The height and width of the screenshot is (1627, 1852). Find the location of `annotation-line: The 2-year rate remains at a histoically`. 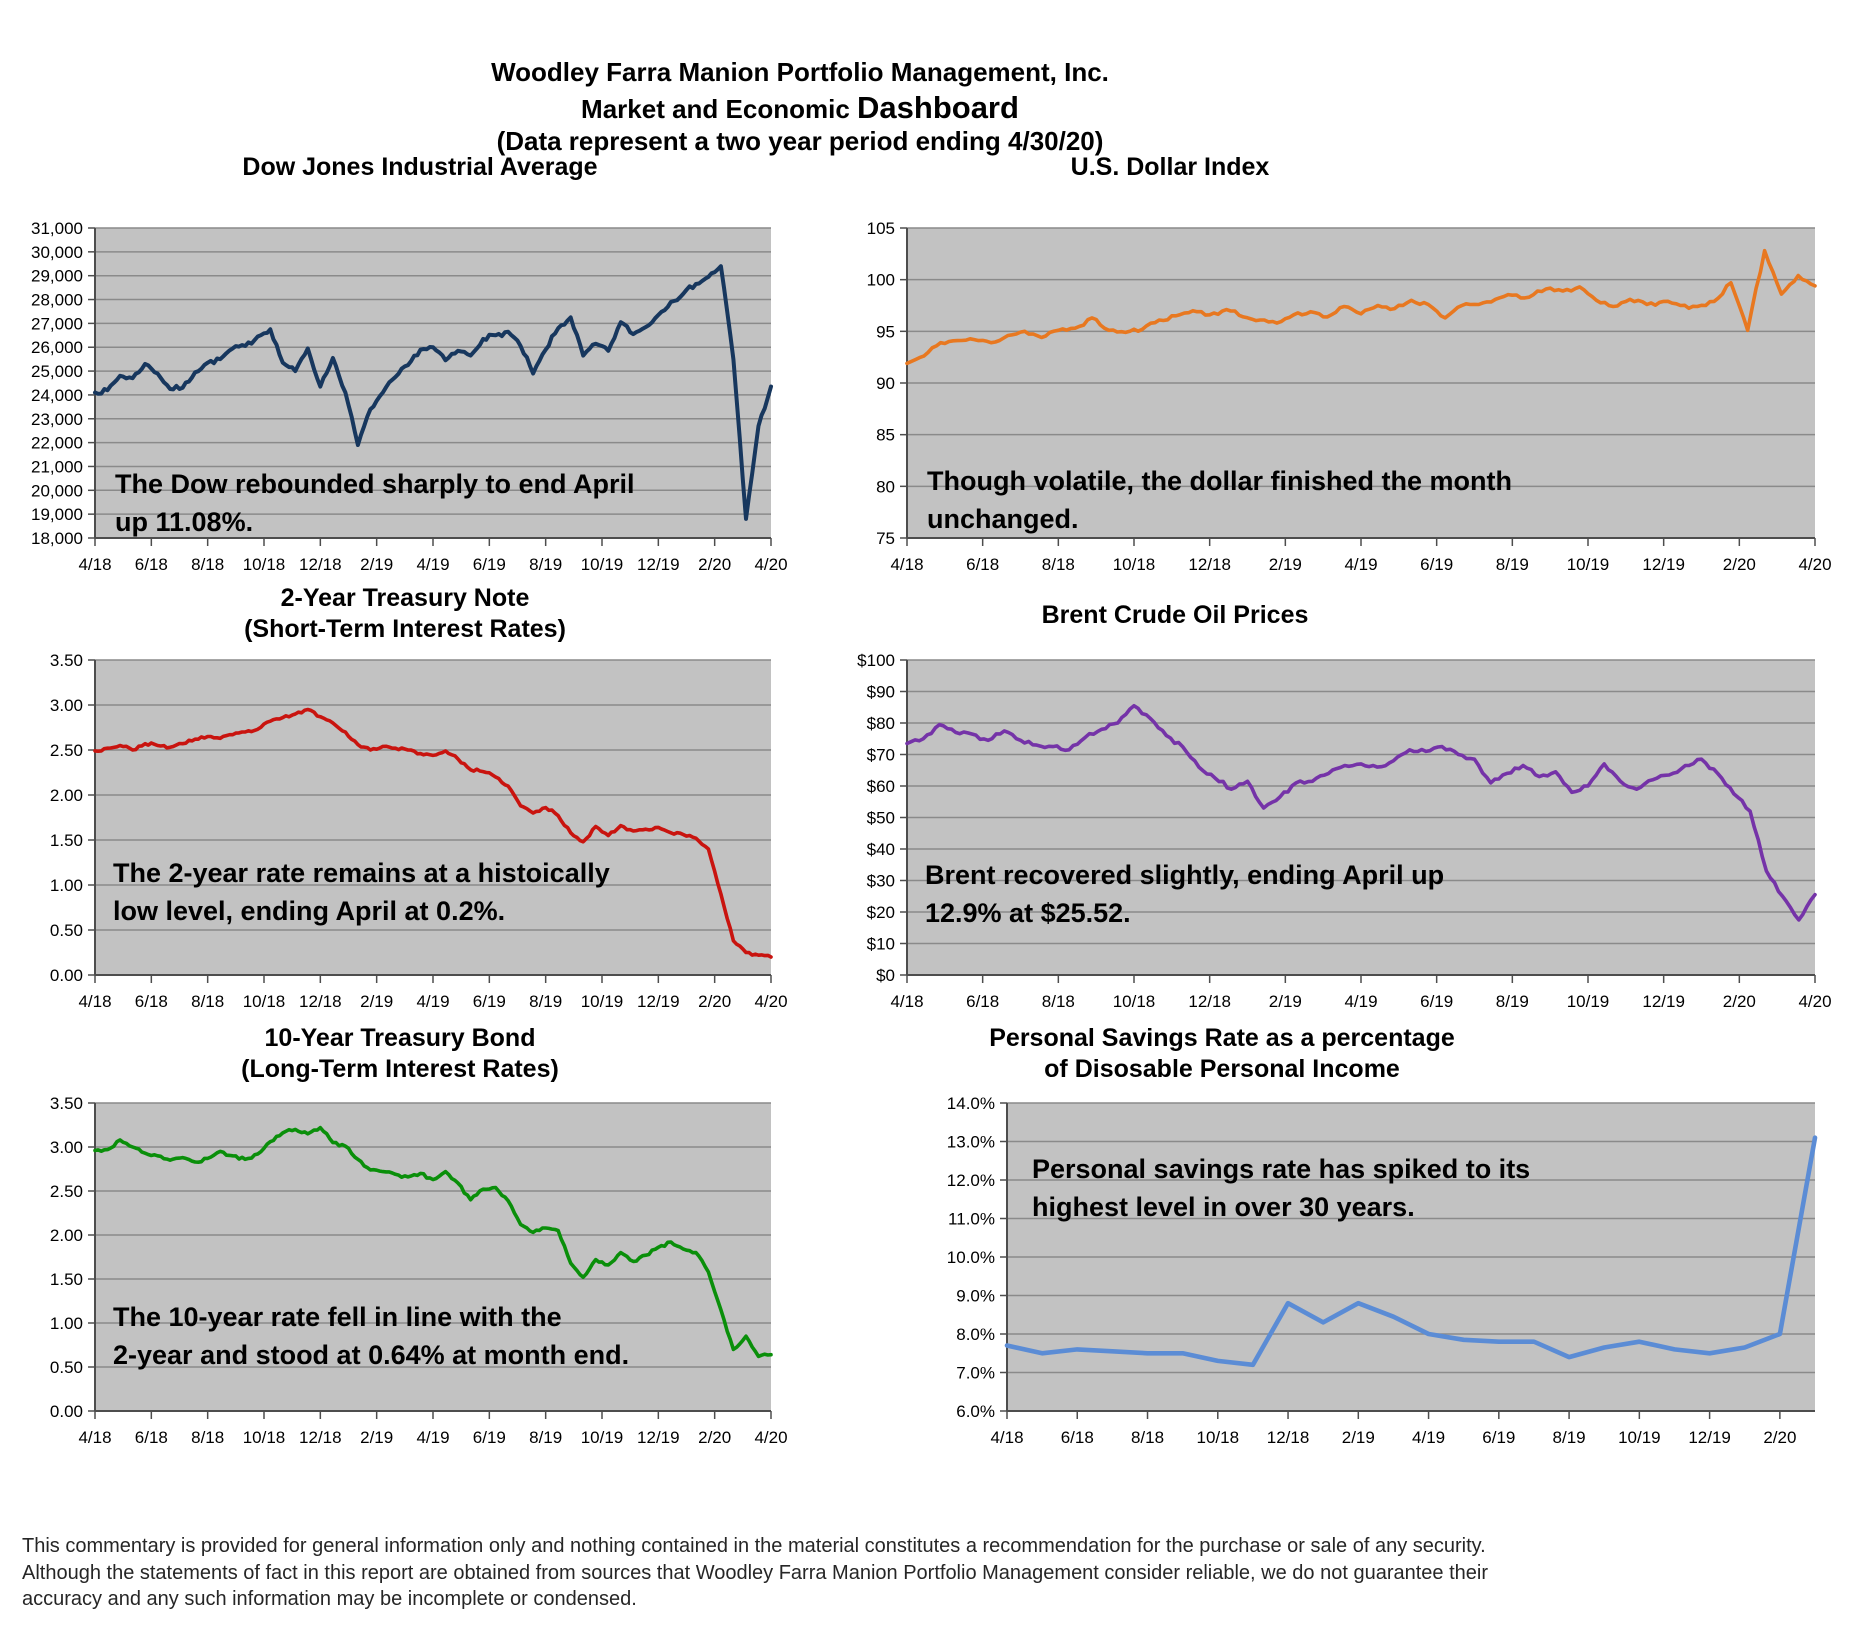

annotation-line: The 2-year rate remains at a histoically is located at coordinates (361, 873).